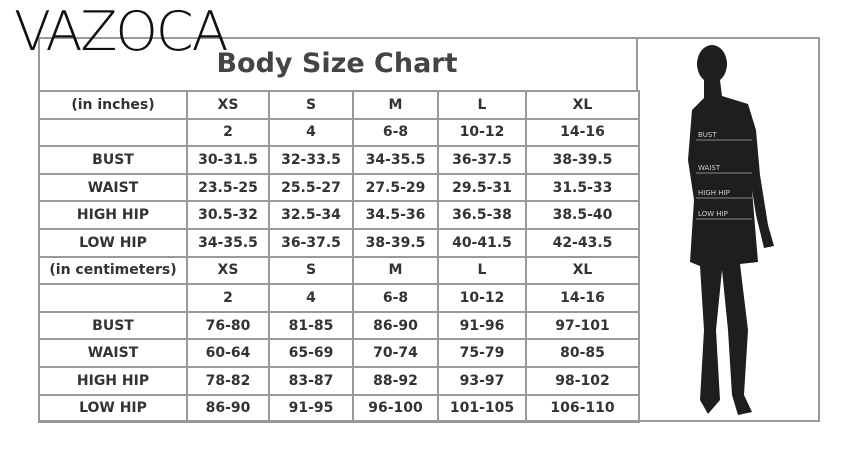 This screenshot has width=850, height=457. I want to click on table-row: WAIST 23.5-25 25.5-27 27.5-29 29.5-31 31.5-33, so click(339, 187).